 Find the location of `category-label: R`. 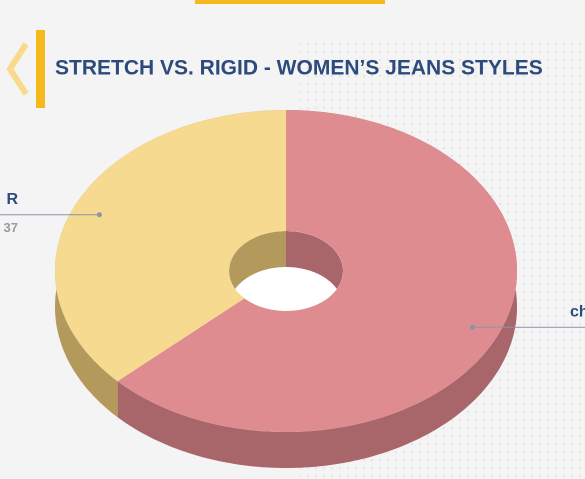

category-label: R is located at coordinates (12, 199).